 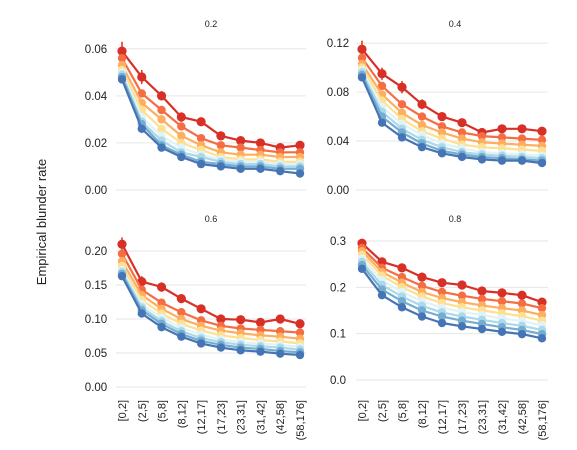 What do you see at coordinates (222, 417) in the screenshot?
I see `x-tick-label: (17,23]` at bounding box center [222, 417].